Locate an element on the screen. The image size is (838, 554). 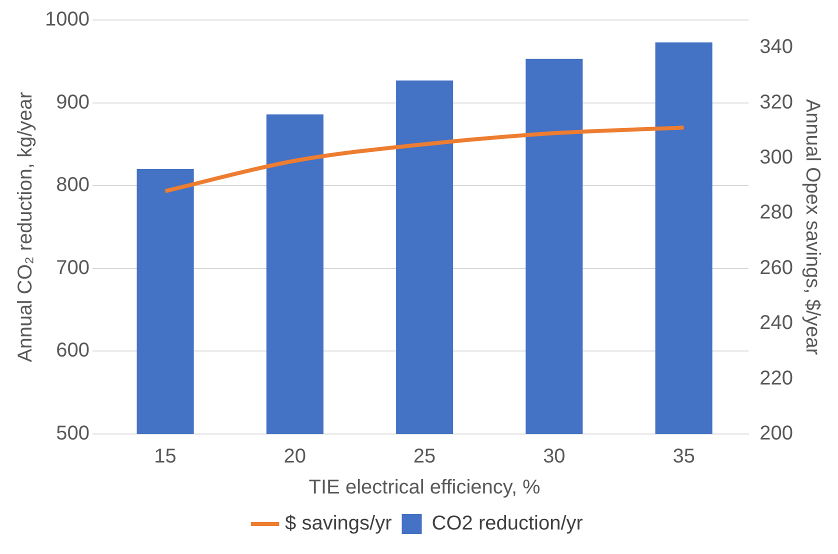
x-tick-label: 30 is located at coordinates (554, 457).